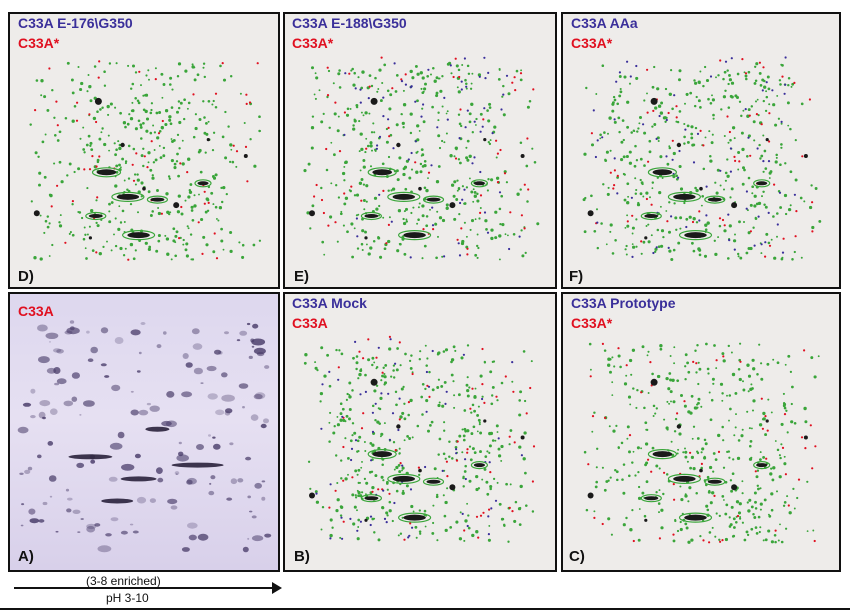 The width and height of the screenshot is (850, 613). I want to click on panel-e-sub-label: C33A*, so click(313, 43).